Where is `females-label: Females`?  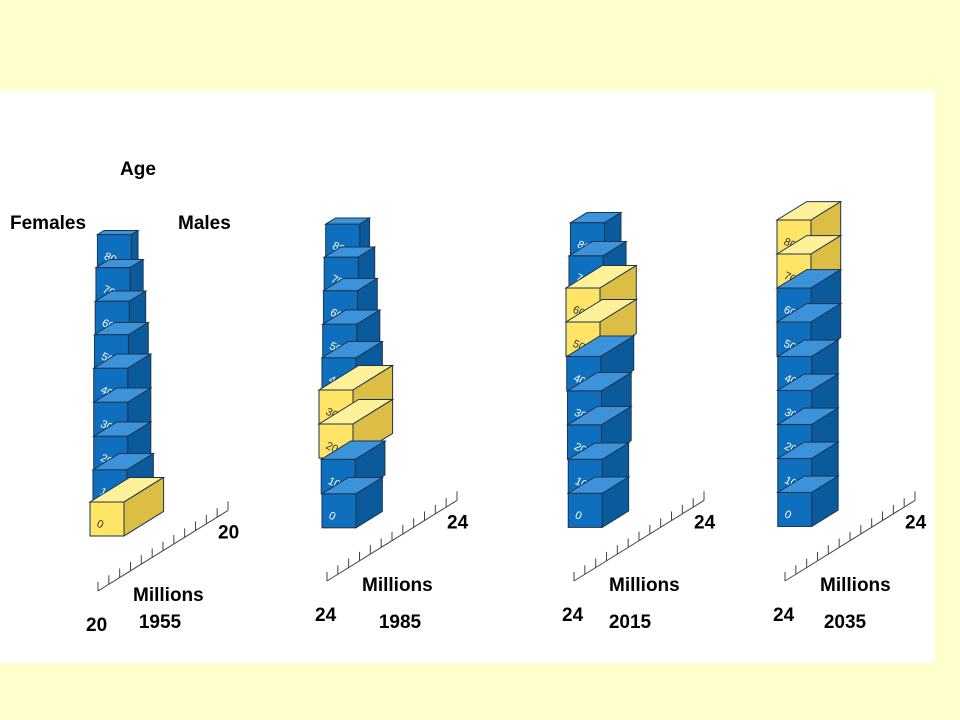
females-label: Females is located at coordinates (48, 223).